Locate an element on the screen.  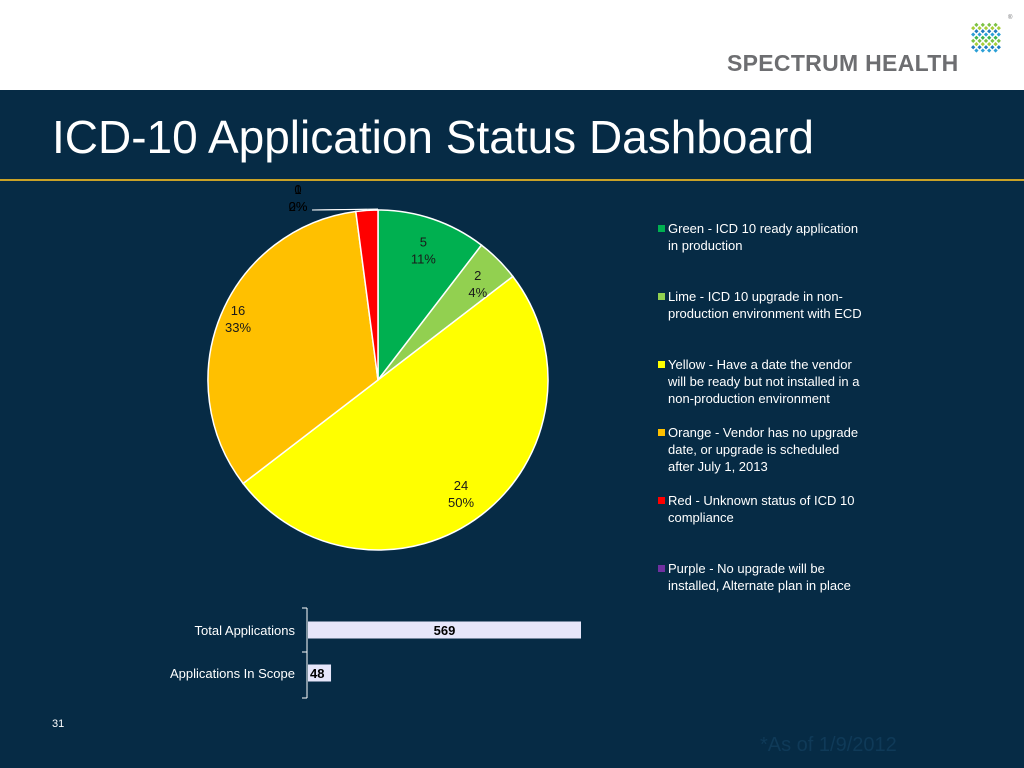
page-number: 31 is located at coordinates (58, 724).